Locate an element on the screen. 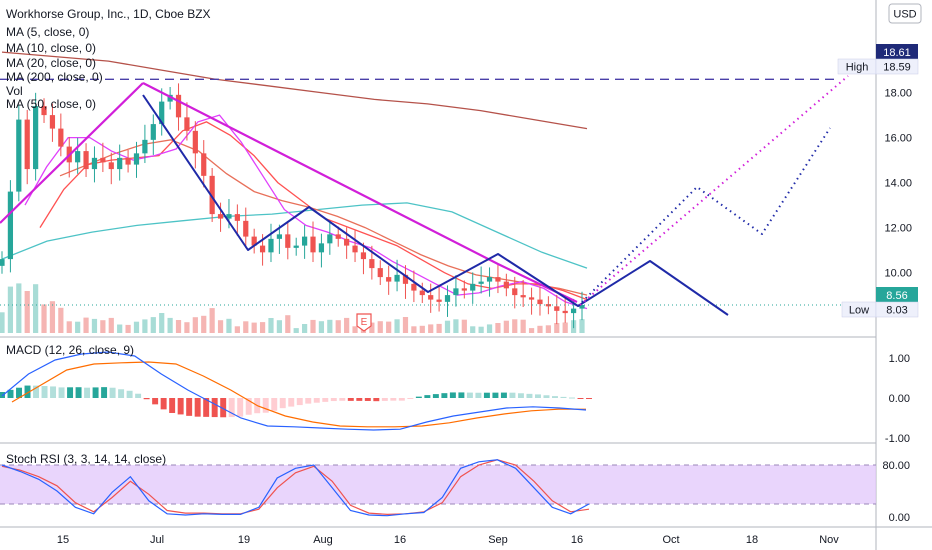 This screenshot has height=550, width=932. legend-vol: Vol is located at coordinates (14, 91).